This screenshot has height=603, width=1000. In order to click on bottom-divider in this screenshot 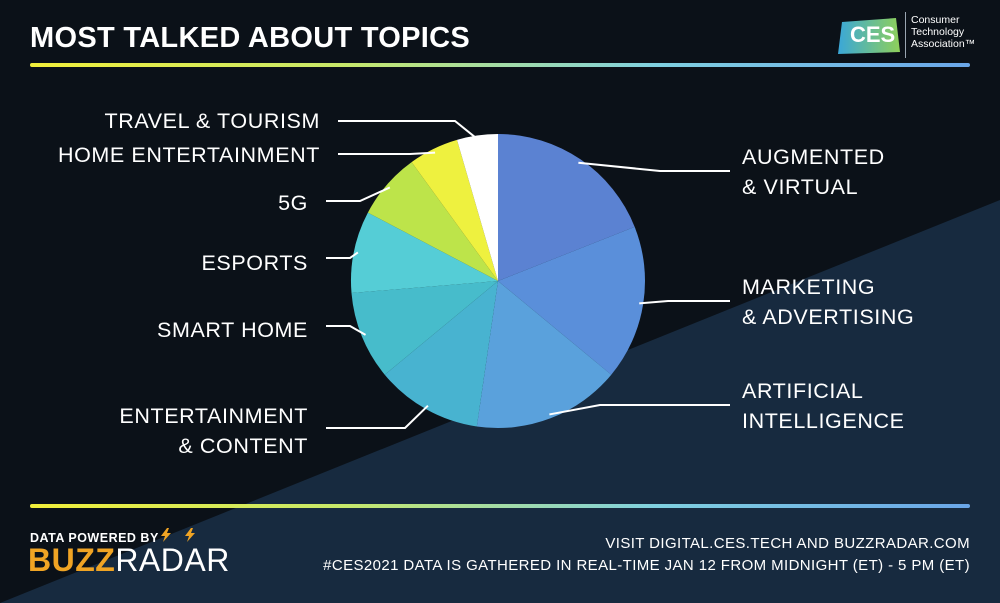, I will do `click(500, 506)`.